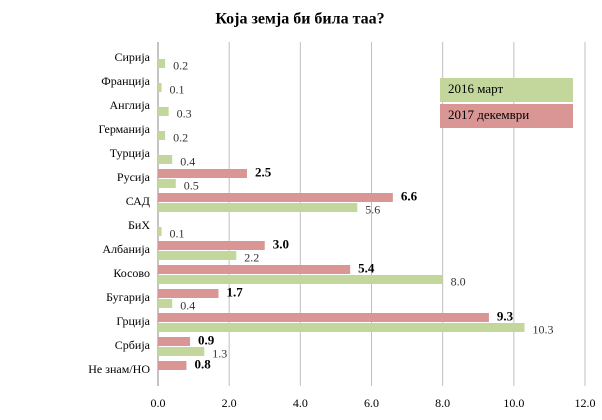 This screenshot has height=420, width=602. What do you see at coordinates (505, 315) in the screenshot?
I see `value-label: 9.3` at bounding box center [505, 315].